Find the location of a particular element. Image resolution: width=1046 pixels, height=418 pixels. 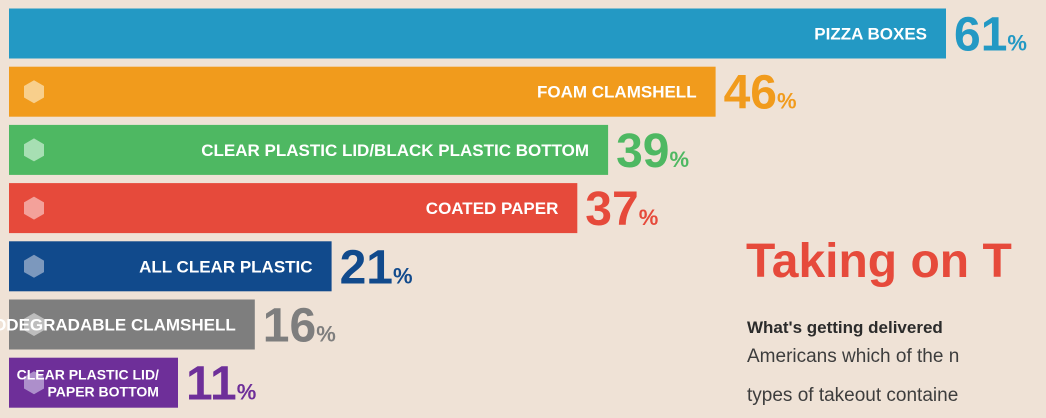

value-label: 37% is located at coordinates (621, 209).